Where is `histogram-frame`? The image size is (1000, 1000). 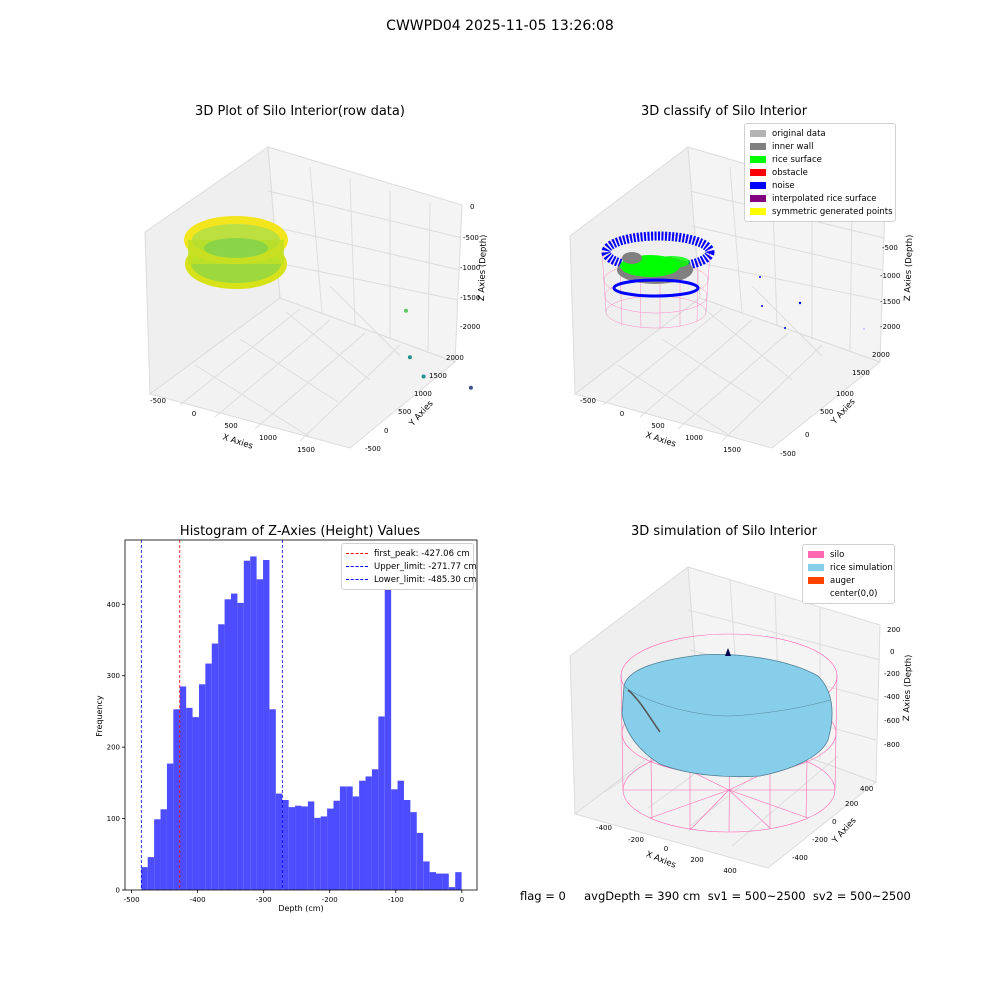 histogram-frame is located at coordinates (301, 715).